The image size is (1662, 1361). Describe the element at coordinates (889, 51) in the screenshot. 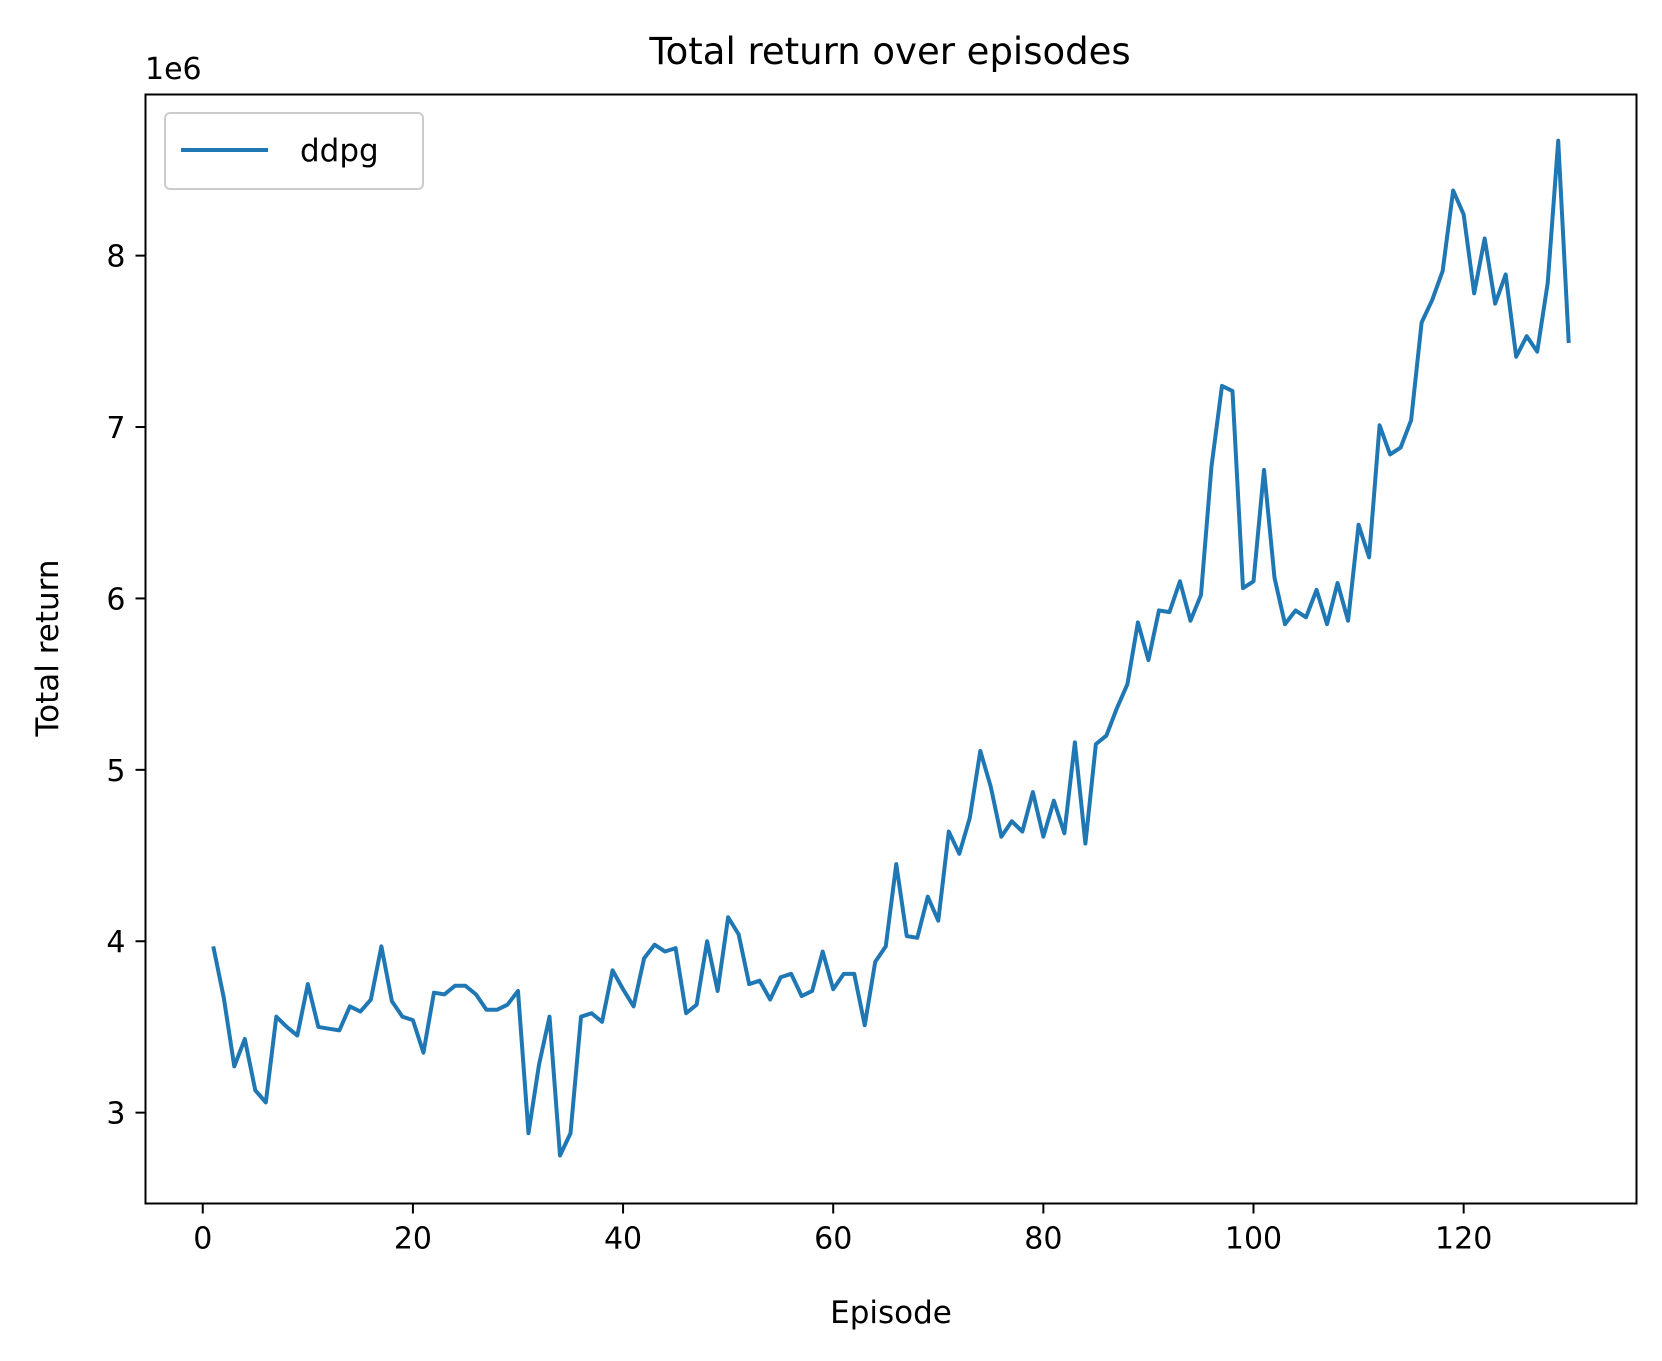

I see `chart-title: Total return over episodes` at that location.